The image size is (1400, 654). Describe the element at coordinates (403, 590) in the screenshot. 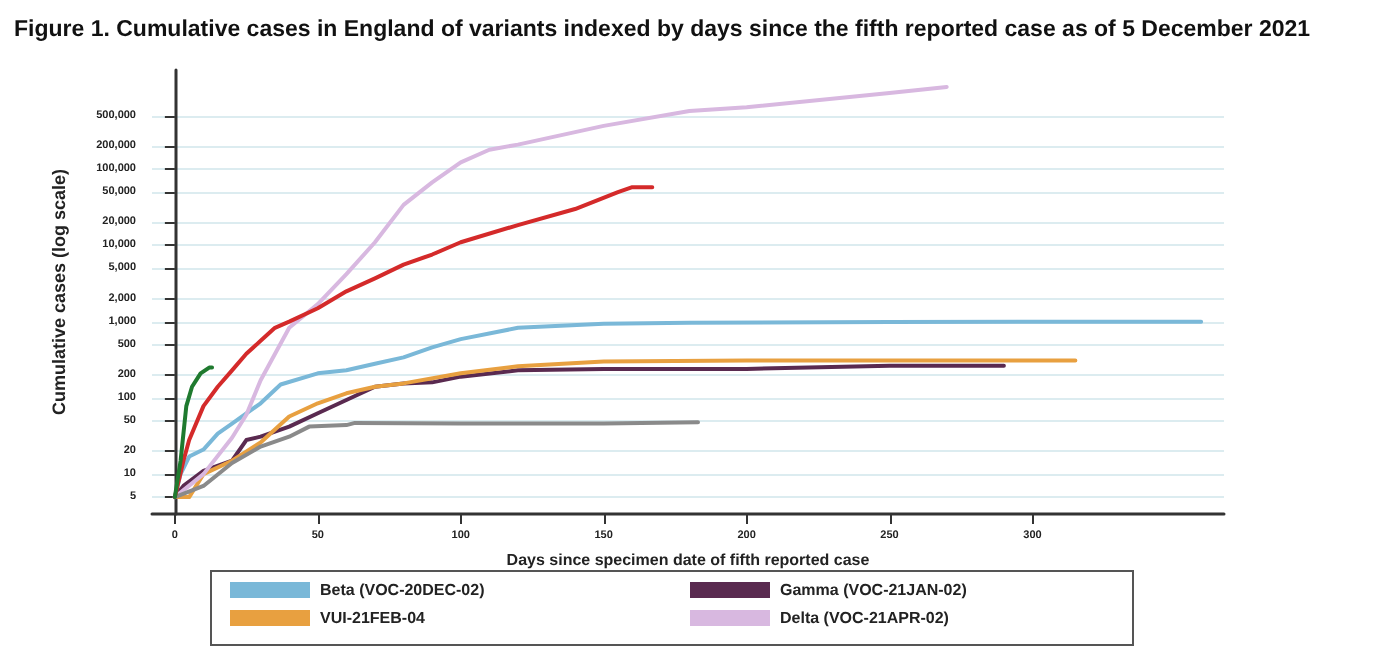

I see `legend-label: Beta (VOC-20DEC-02)` at that location.